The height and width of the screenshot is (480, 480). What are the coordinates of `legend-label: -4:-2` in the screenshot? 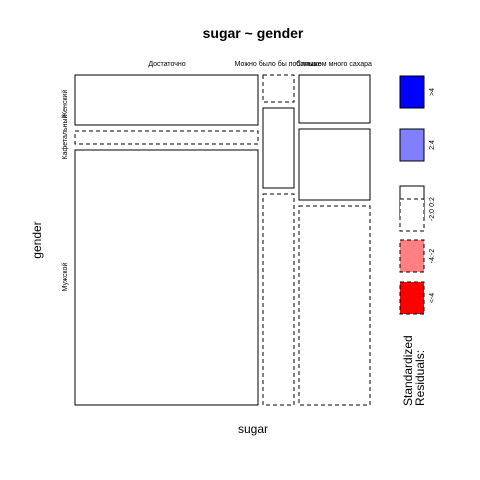 It's located at (432, 256).